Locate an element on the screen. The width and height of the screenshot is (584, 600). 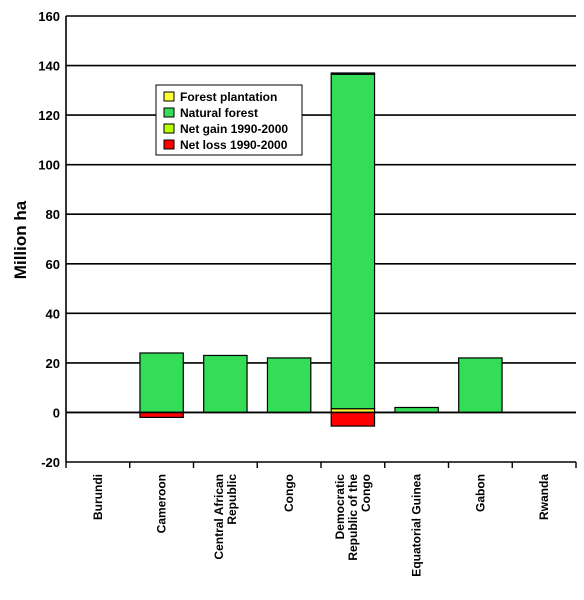
x-tick-label: Equatorial Guinea is located at coordinates (417, 525).